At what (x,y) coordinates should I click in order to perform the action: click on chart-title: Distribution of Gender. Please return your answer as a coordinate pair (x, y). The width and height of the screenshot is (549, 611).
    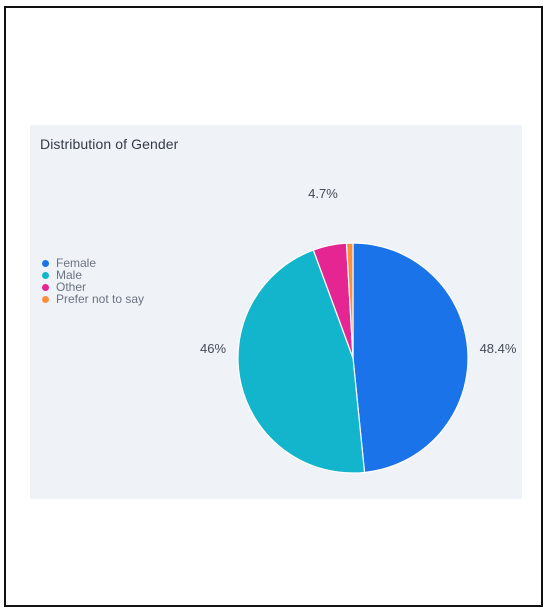
    Looking at the image, I should click on (109, 144).